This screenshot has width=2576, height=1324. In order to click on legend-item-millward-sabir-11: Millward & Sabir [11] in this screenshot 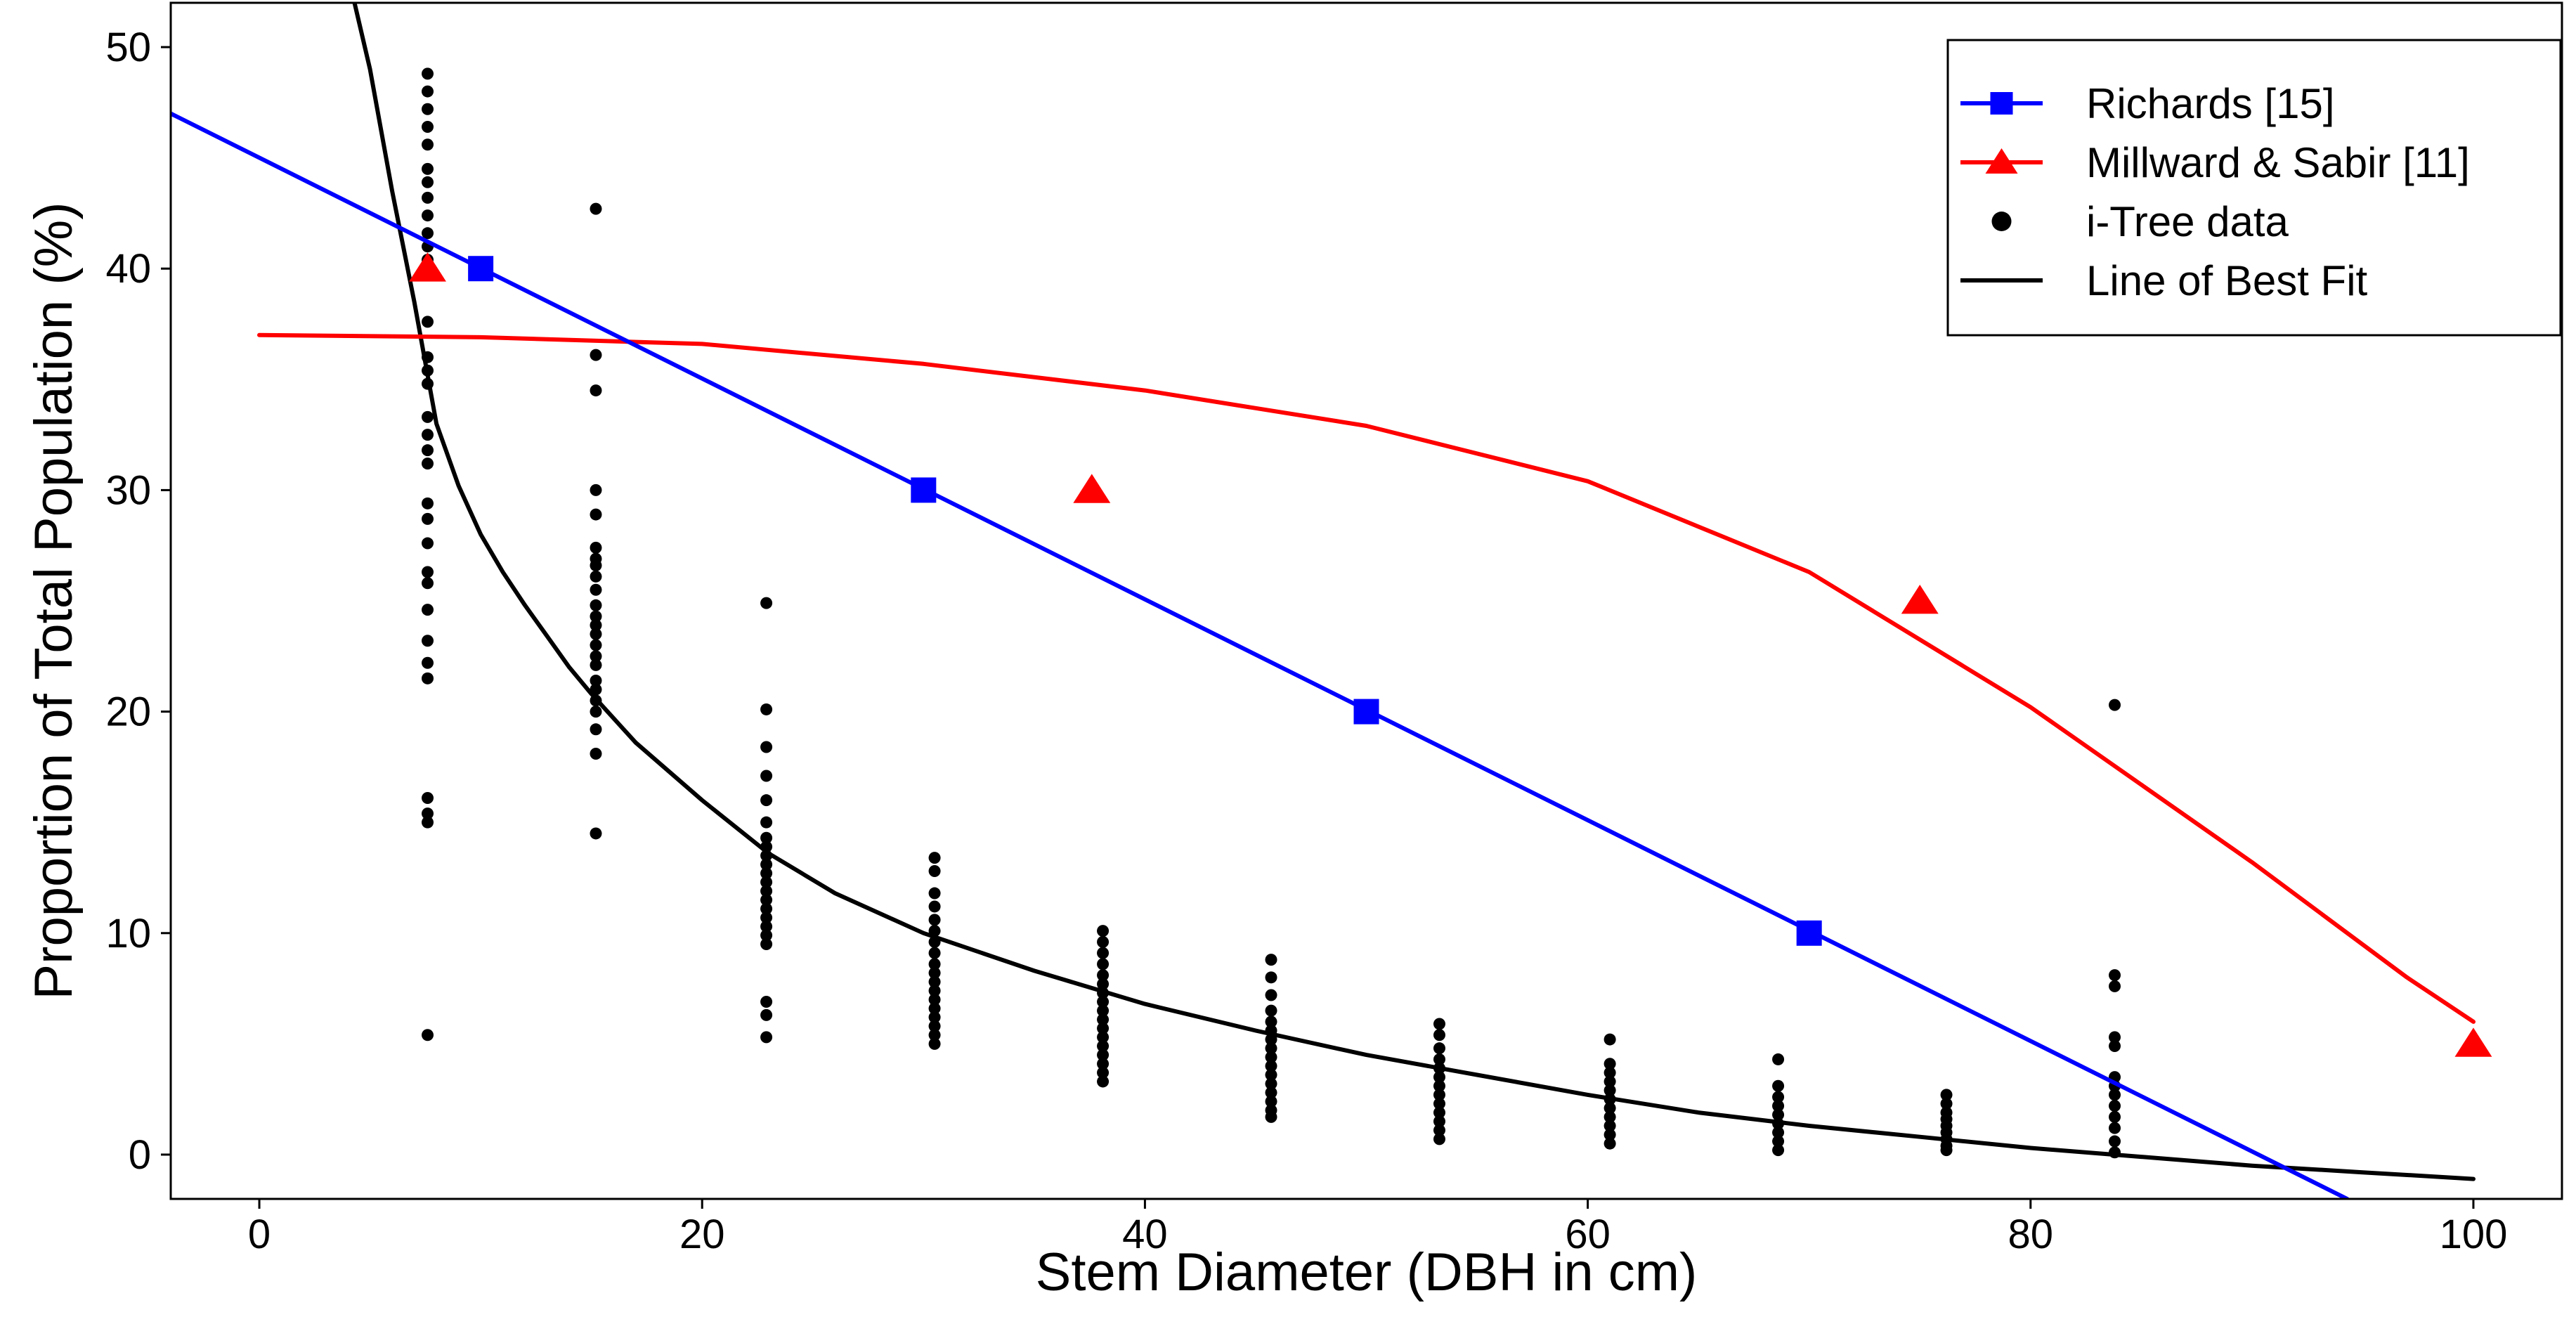, I will do `click(2215, 162)`.